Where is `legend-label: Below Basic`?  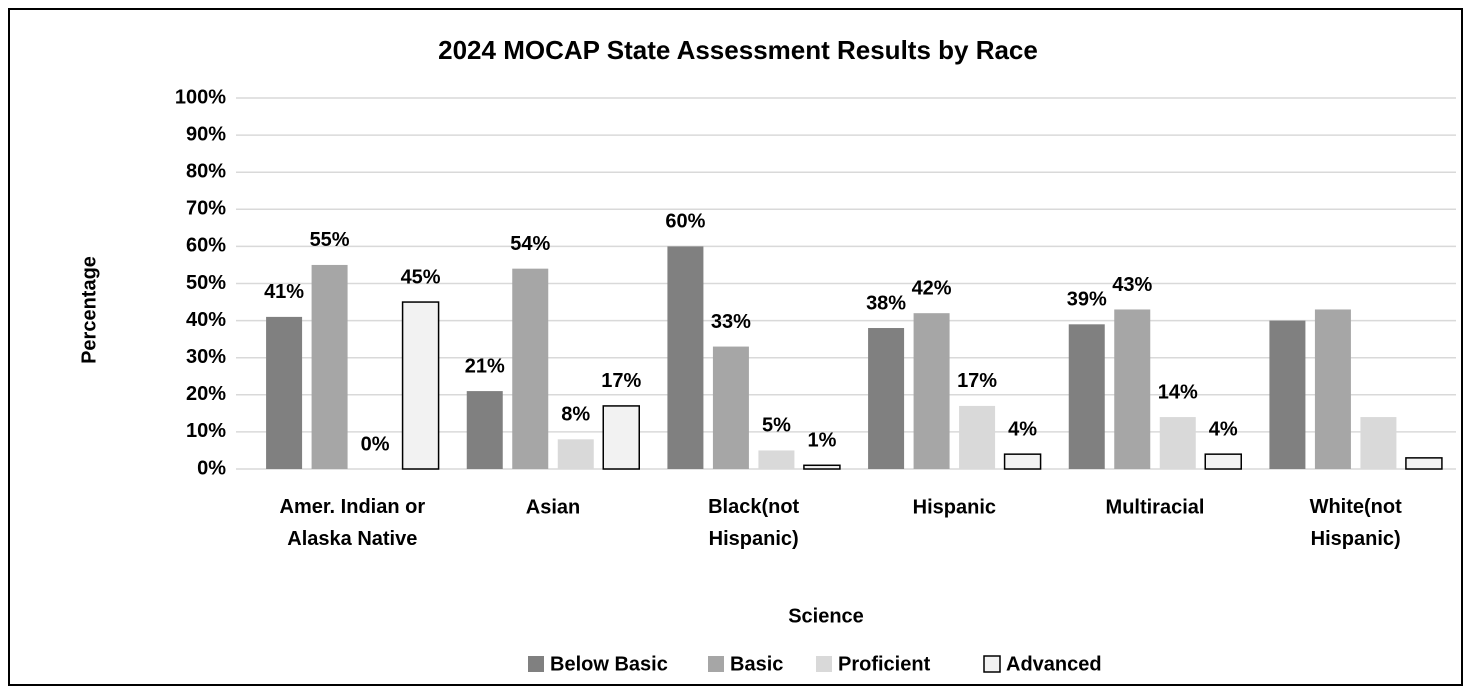
legend-label: Below Basic is located at coordinates (609, 664).